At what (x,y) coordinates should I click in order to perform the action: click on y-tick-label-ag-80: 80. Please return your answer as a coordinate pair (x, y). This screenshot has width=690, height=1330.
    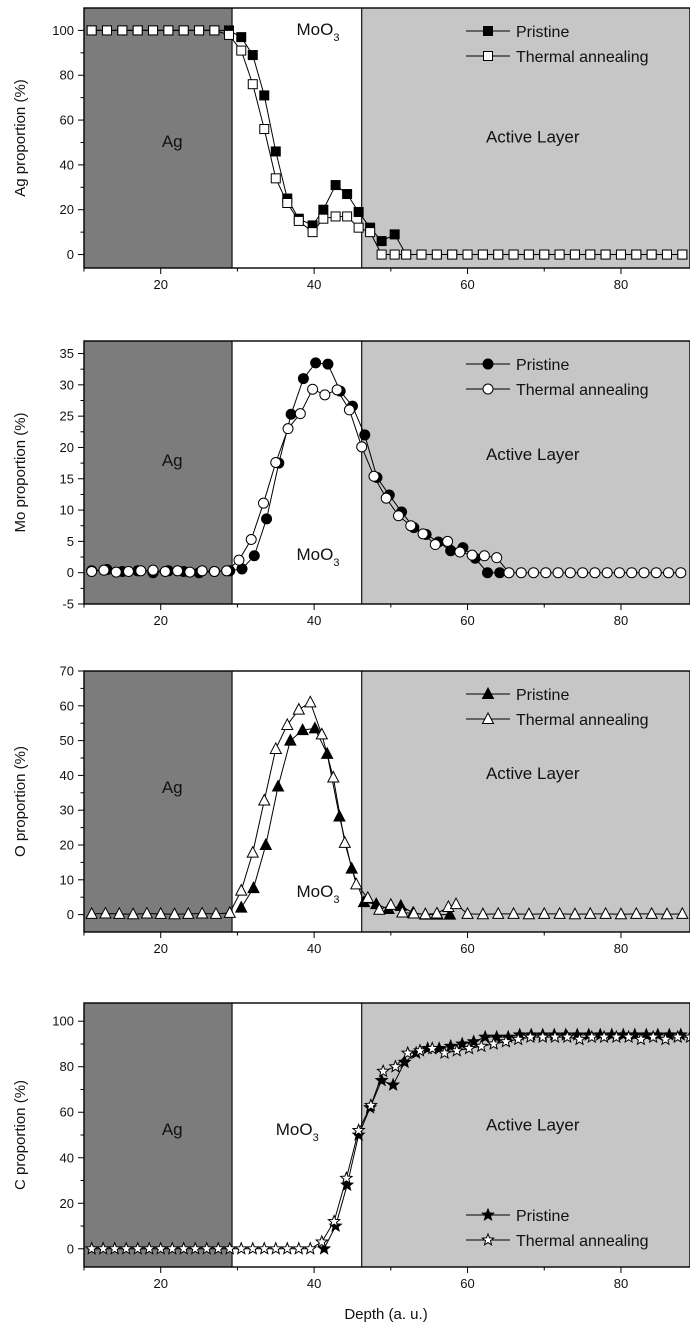
    Looking at the image, I should click on (67, 75).